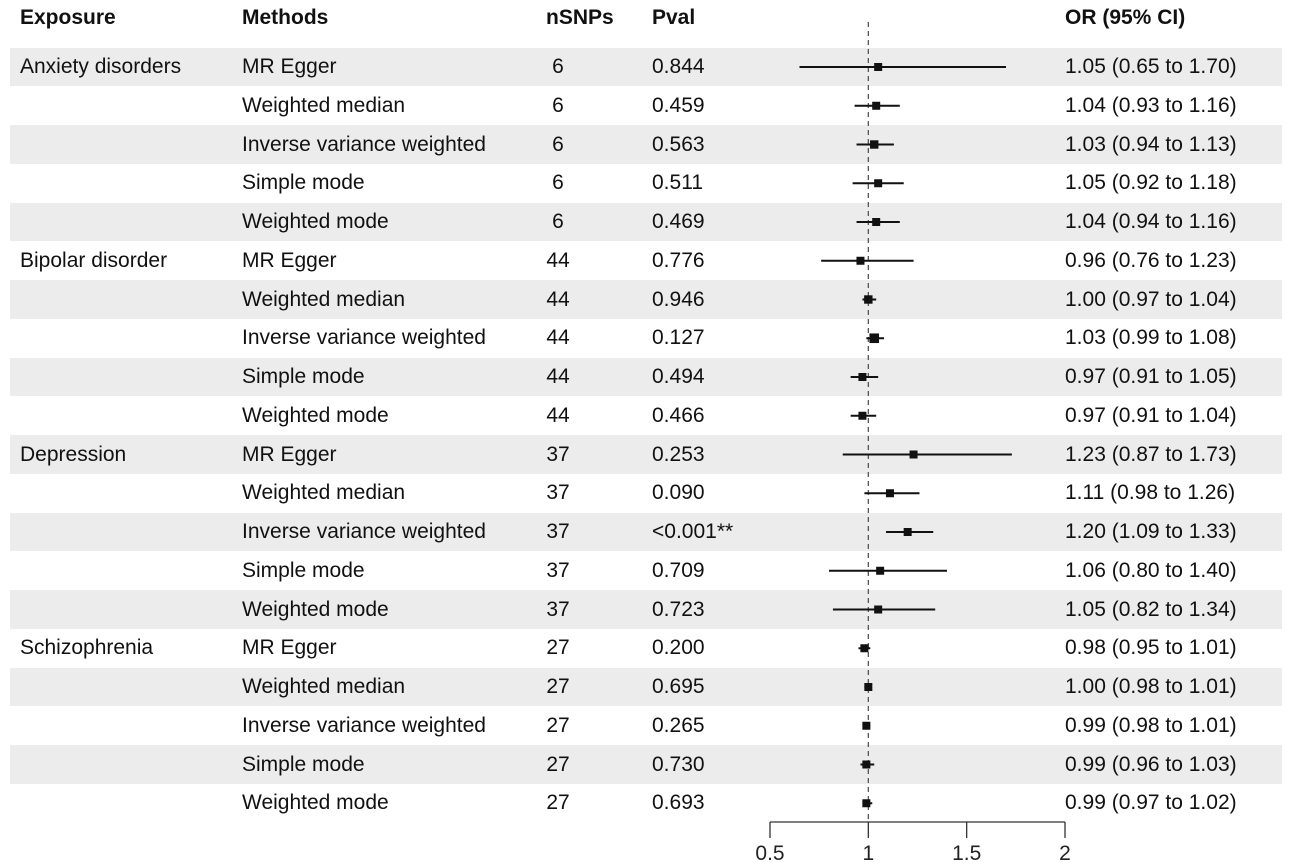 This screenshot has width=1292, height=863. Describe the element at coordinates (678, 493) in the screenshot. I see `pval-cell: 0.090` at that location.